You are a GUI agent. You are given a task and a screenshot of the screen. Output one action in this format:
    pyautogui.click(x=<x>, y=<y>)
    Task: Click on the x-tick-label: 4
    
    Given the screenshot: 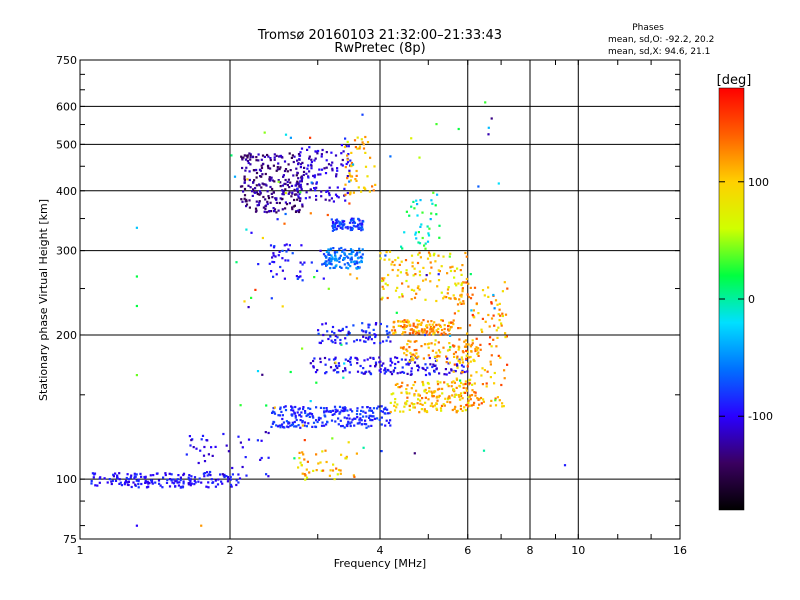 What is the action you would take?
    pyautogui.click(x=380, y=550)
    